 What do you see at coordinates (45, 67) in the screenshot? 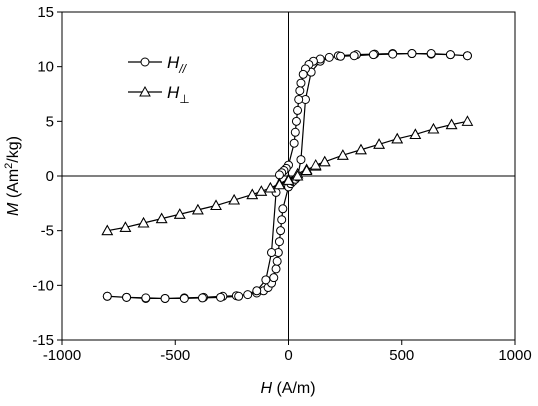
I see `y-tick-label: 10` at bounding box center [45, 67].